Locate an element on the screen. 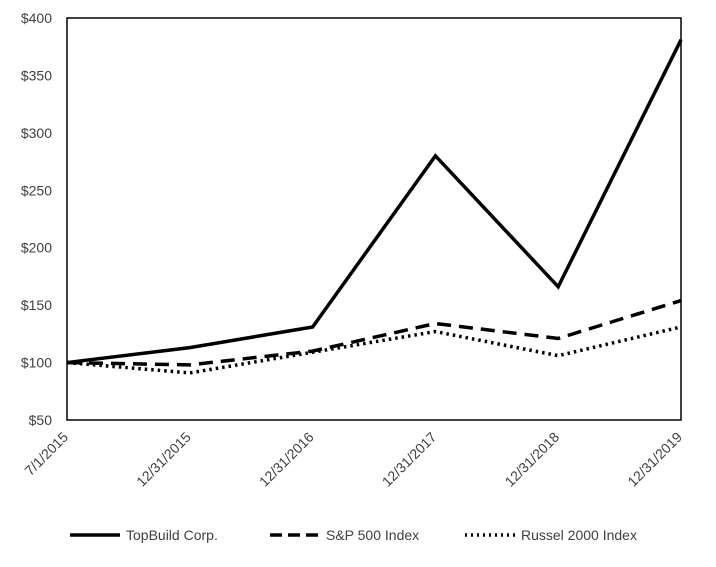  y-tick-label: $350 is located at coordinates (36, 75).